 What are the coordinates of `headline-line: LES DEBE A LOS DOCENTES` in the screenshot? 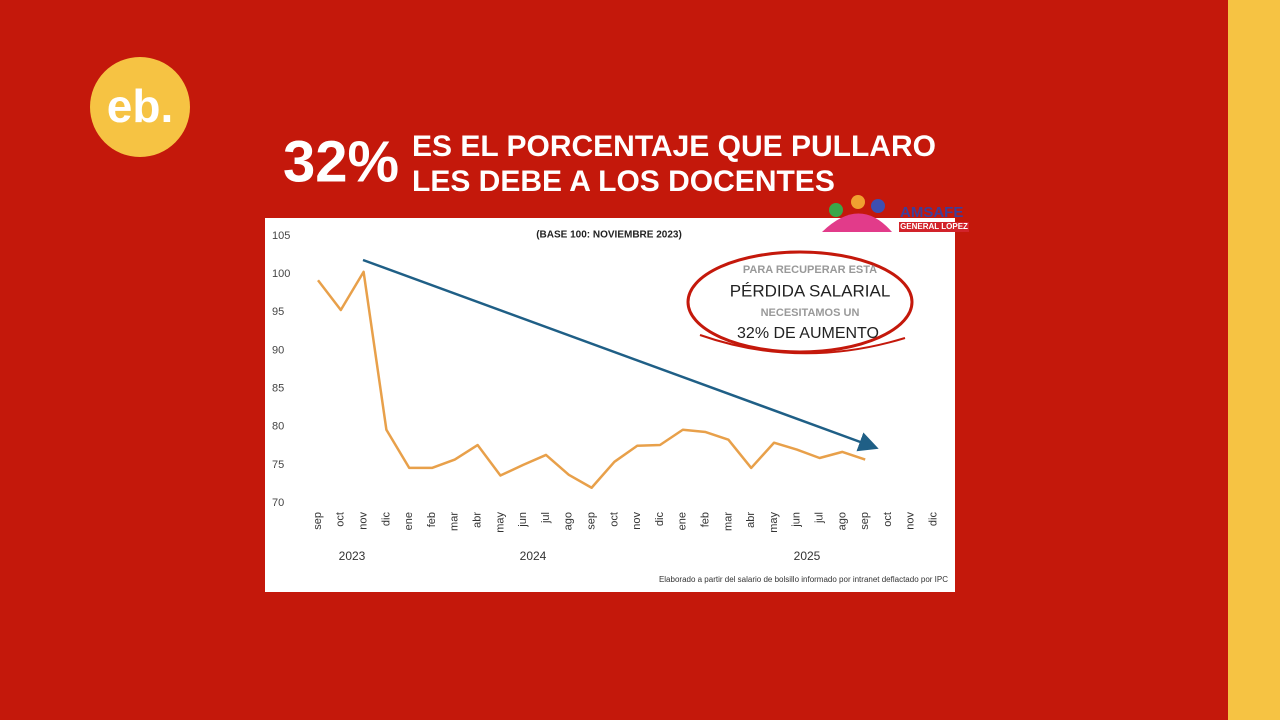 It's located at (623, 181).